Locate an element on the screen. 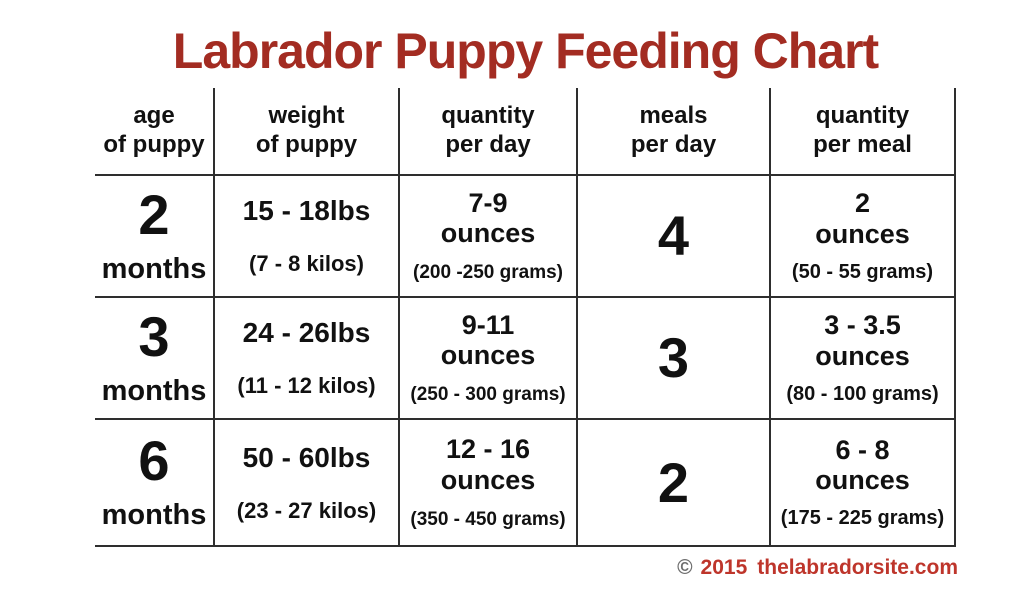  header-line: weight is located at coordinates (306, 116).